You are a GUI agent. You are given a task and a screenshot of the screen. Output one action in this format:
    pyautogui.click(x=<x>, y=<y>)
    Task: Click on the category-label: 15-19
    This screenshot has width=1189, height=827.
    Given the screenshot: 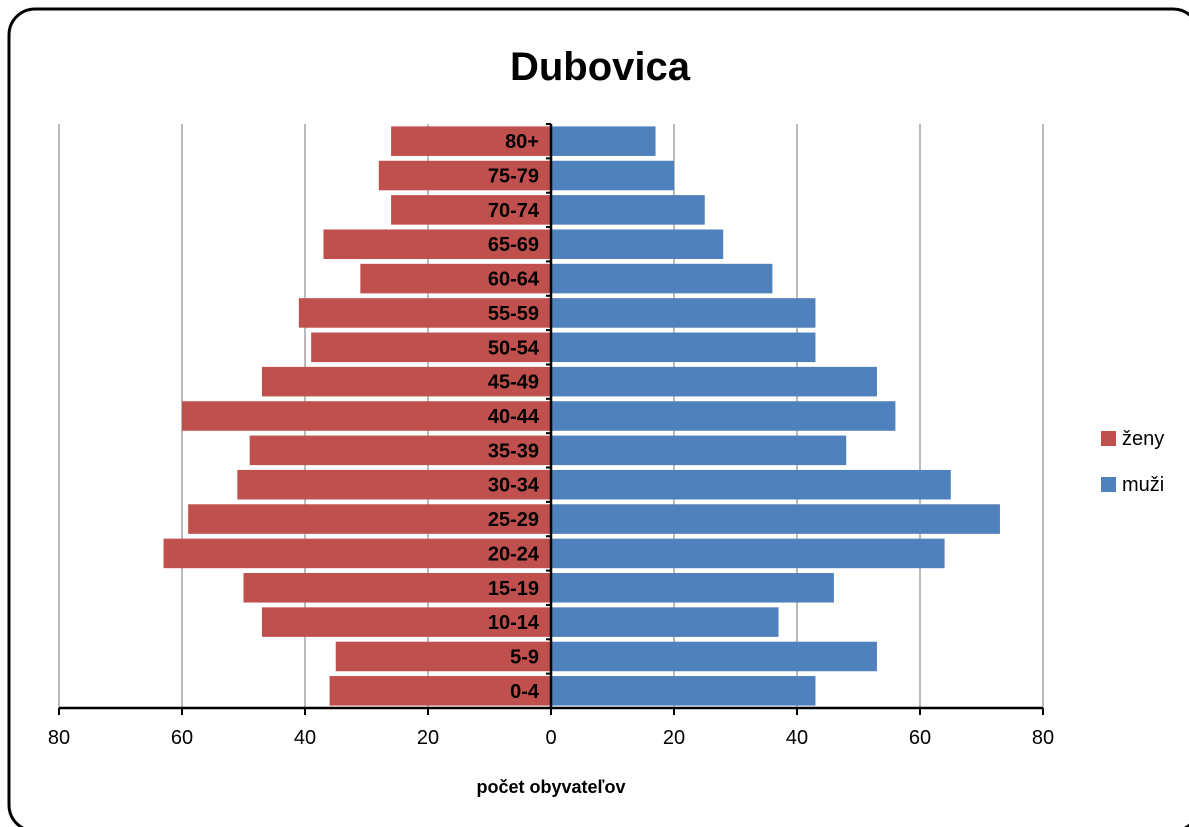 What is the action you would take?
    pyautogui.click(x=513, y=589)
    